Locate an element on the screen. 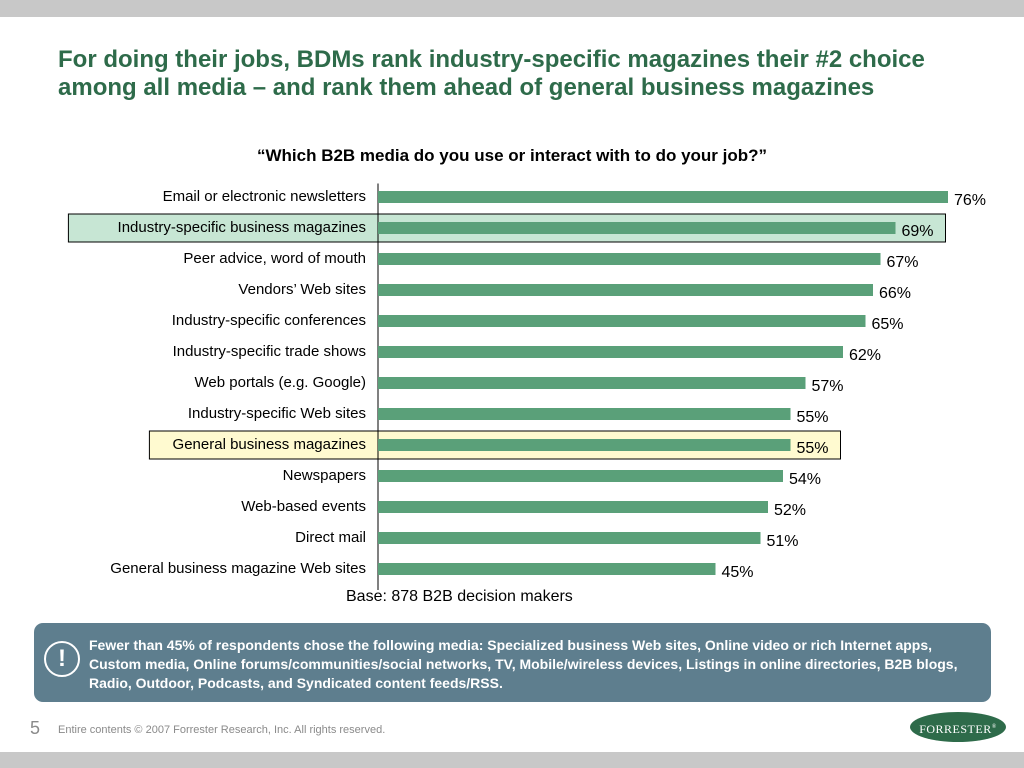 The image size is (1024, 768). category-label: Industry-specific trade shows is located at coordinates (269, 351).